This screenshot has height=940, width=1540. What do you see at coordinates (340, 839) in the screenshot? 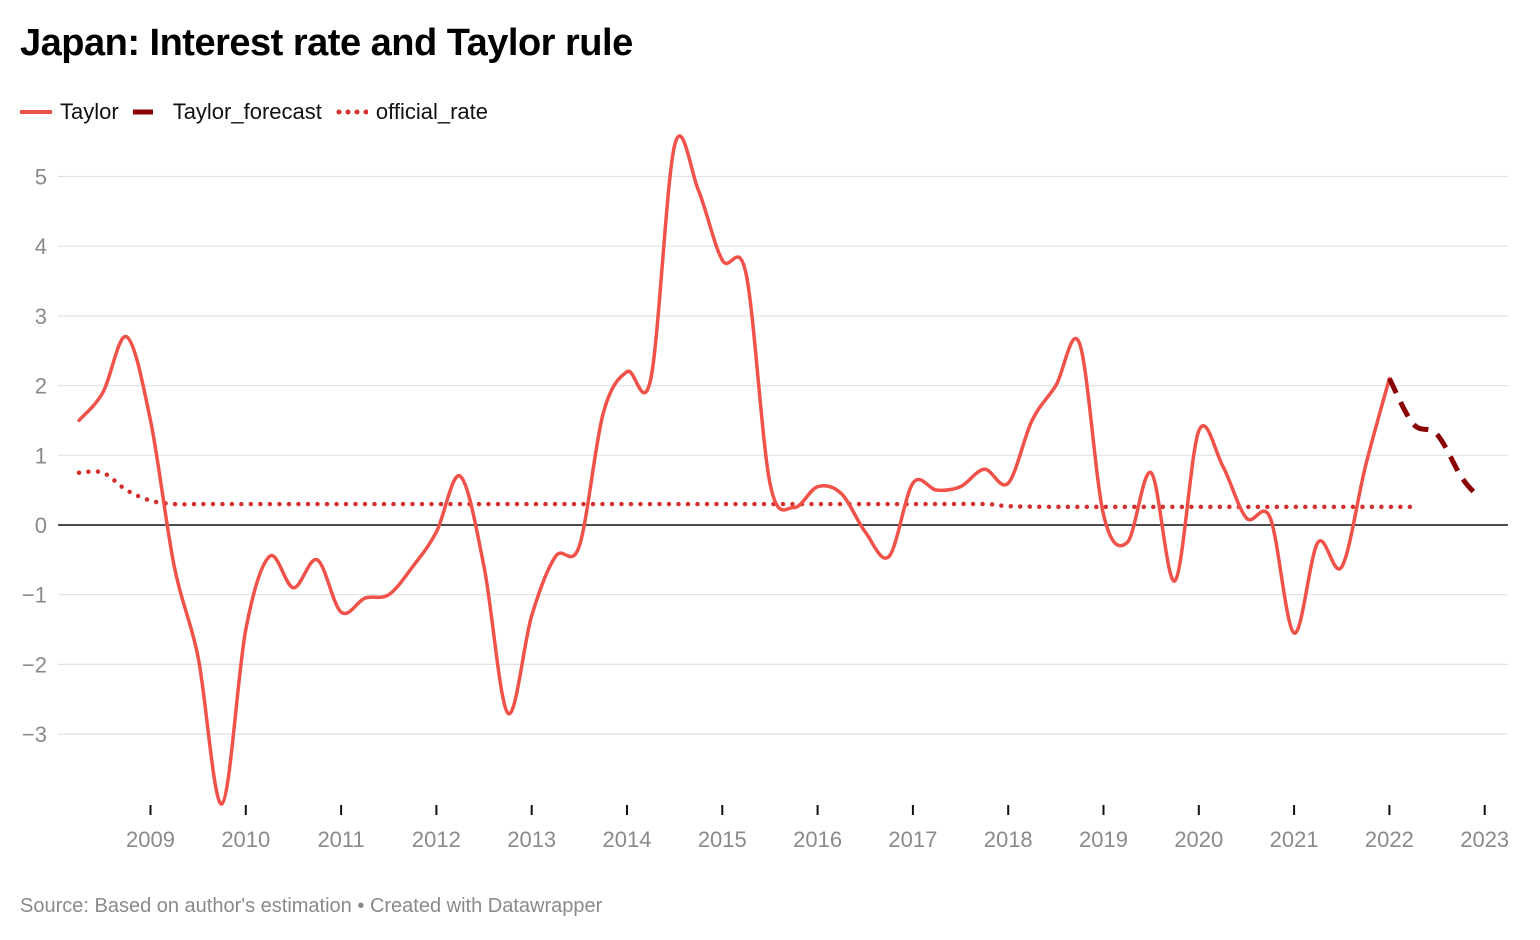
I see `x-tick-label: 2011` at bounding box center [340, 839].